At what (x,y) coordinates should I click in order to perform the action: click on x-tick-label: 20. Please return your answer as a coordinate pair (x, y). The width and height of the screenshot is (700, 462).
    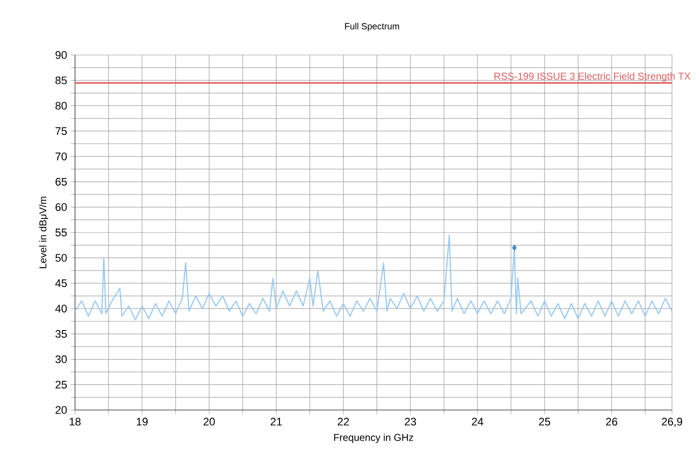
    Looking at the image, I should click on (209, 422).